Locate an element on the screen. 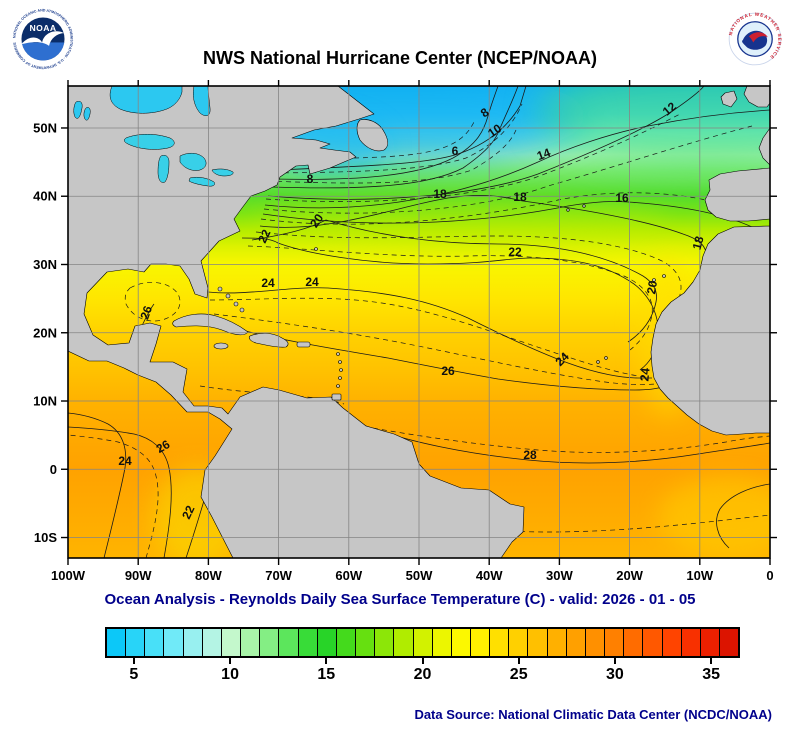  lake-ontario is located at coordinates (222, 172).